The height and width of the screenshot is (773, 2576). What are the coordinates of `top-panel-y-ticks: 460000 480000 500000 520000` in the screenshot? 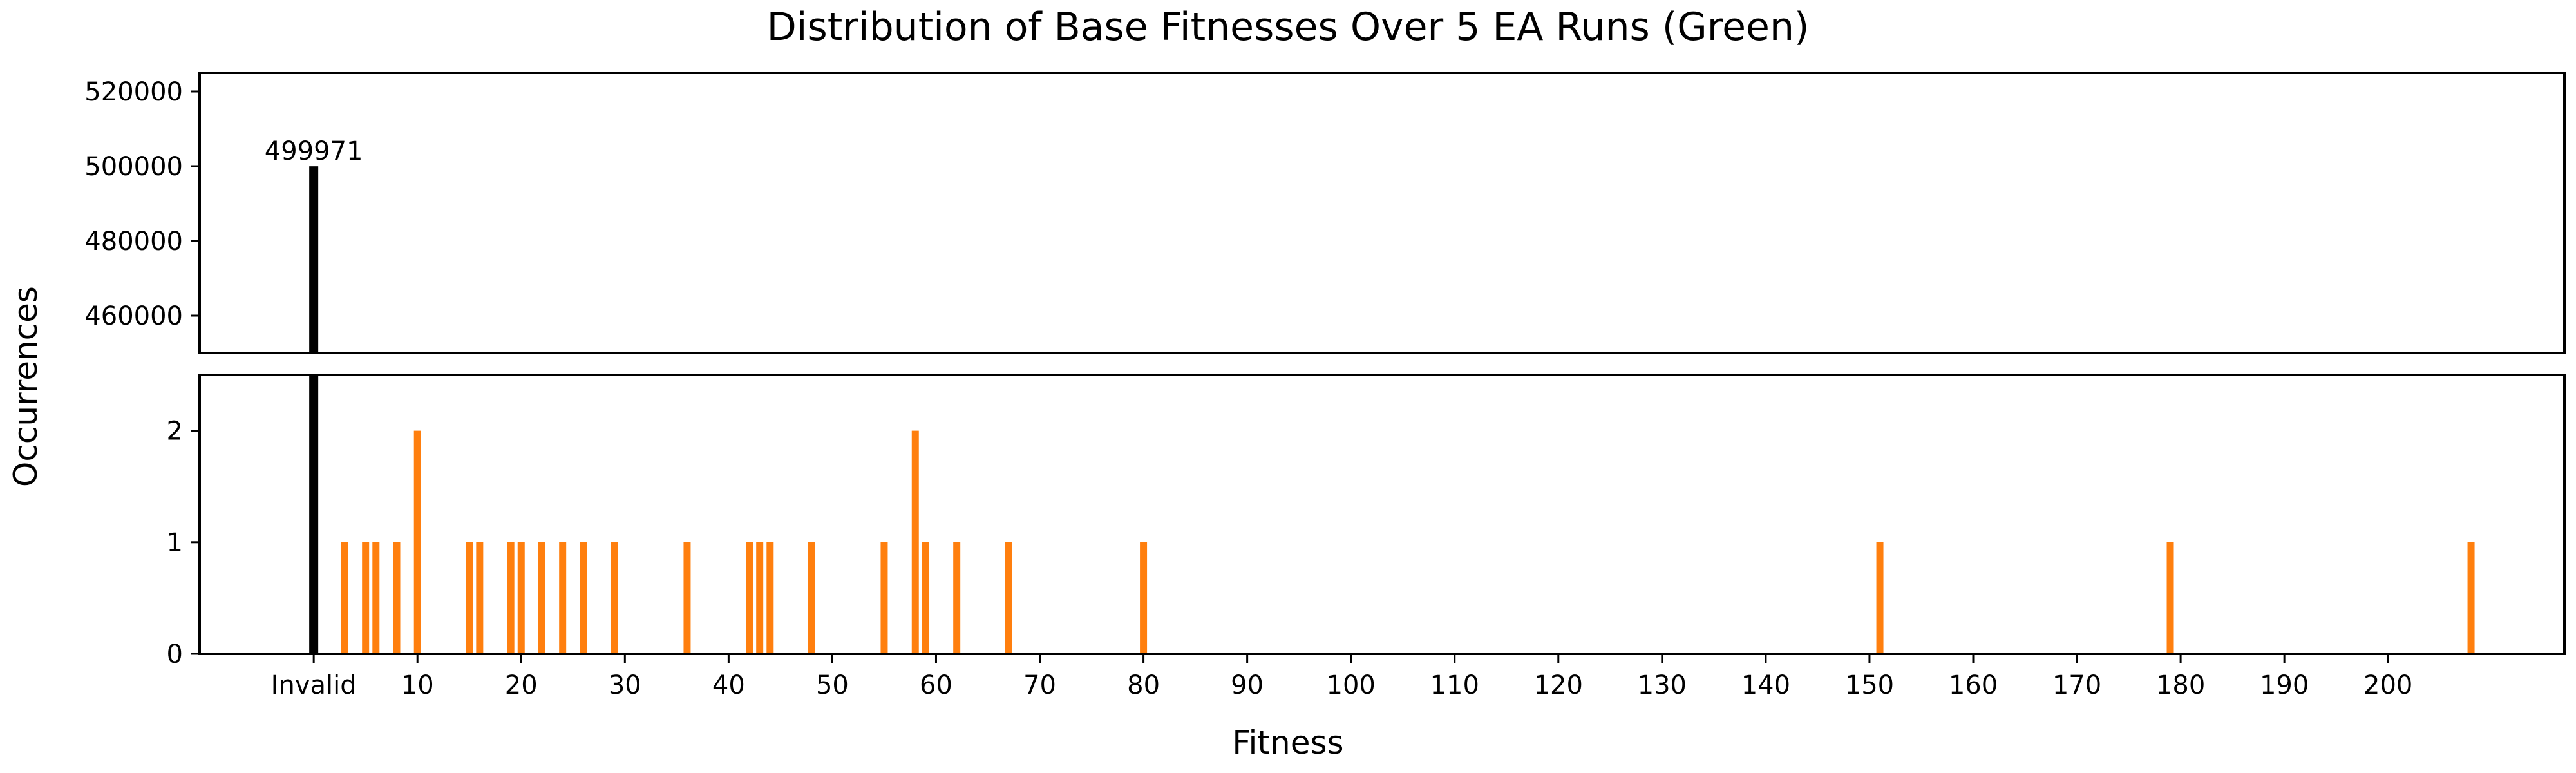 It's located at (142, 204).